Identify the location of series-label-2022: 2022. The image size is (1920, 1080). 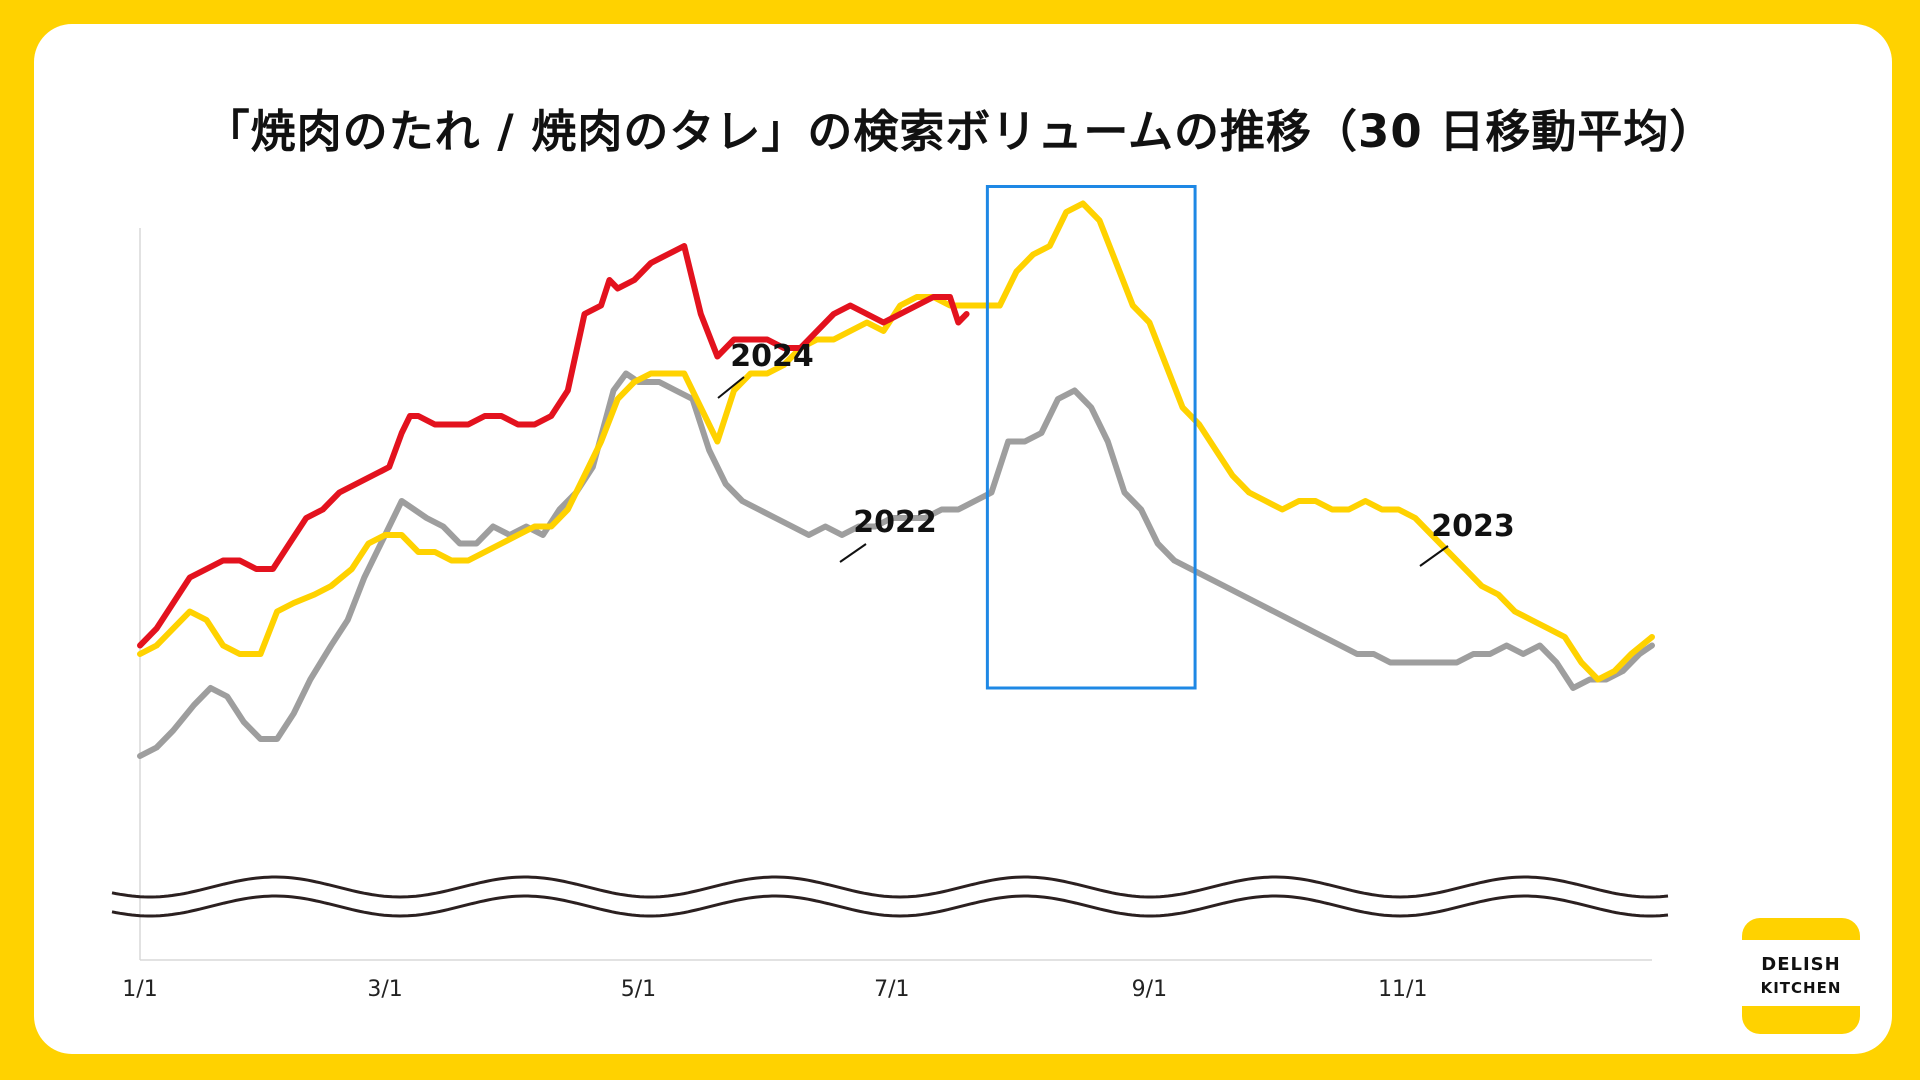
(895, 522).